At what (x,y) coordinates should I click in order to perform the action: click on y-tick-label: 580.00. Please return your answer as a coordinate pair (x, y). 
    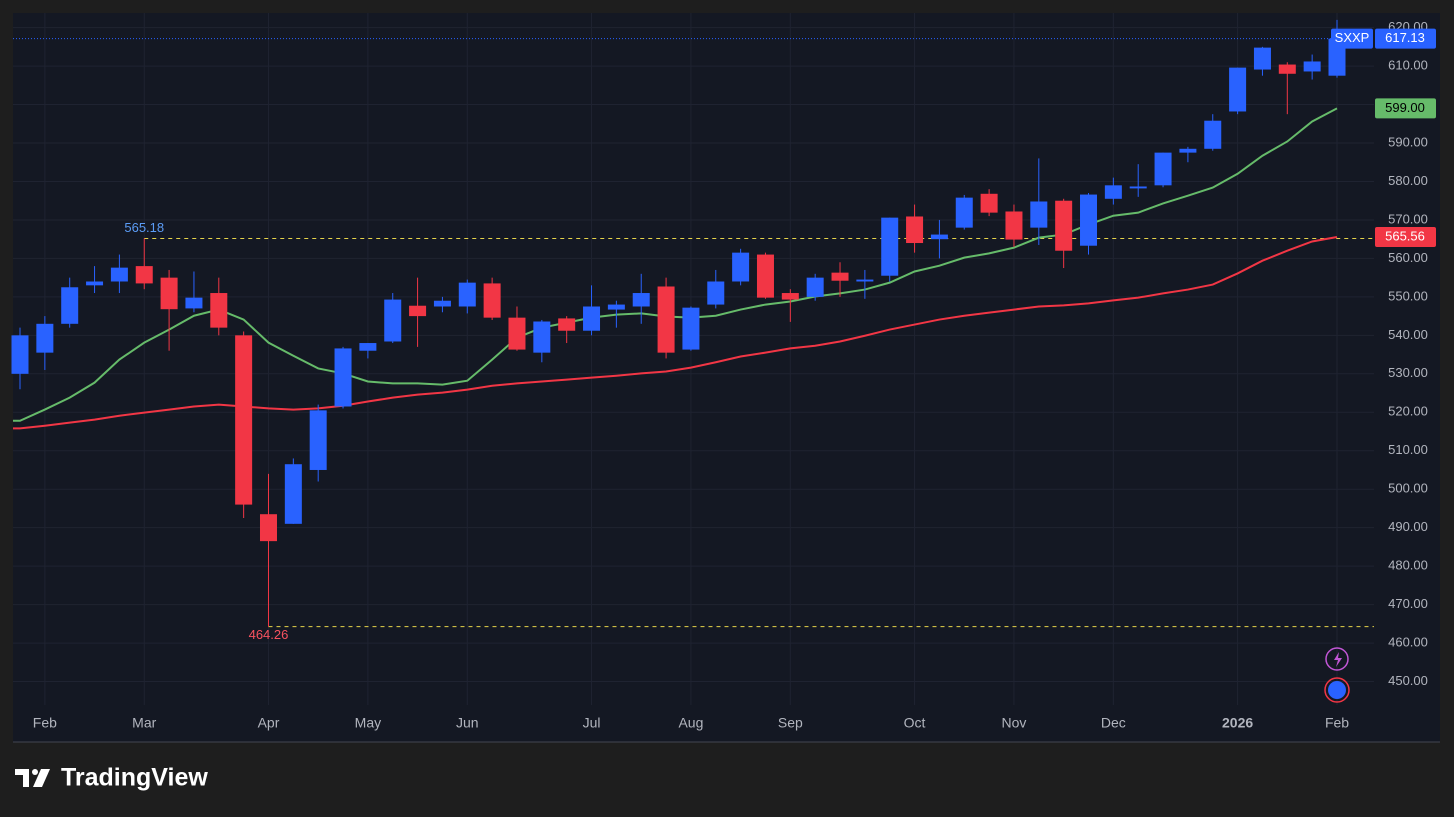
    Looking at the image, I should click on (1408, 180).